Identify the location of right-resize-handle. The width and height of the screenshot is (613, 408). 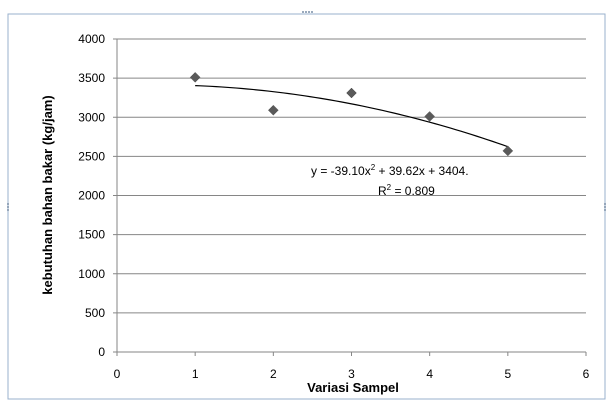
(605, 207).